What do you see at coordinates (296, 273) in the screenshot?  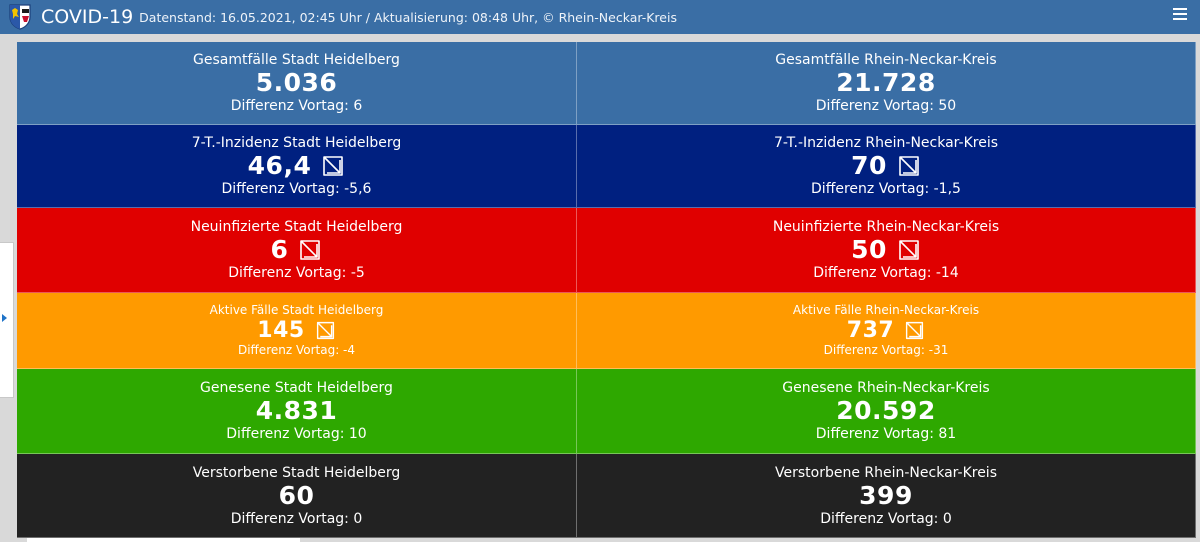 I see `tile-difference: Differenz Vortag: -5` at bounding box center [296, 273].